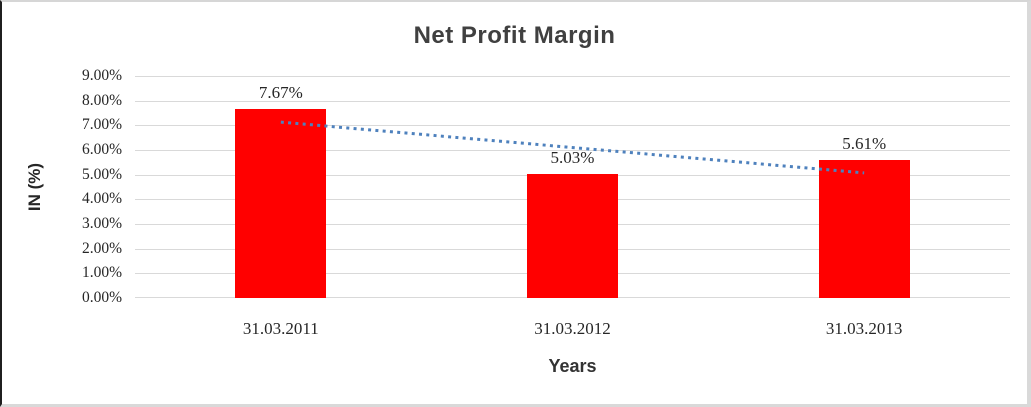 Image resolution: width=1031 pixels, height=407 pixels. Describe the element at coordinates (864, 328) in the screenshot. I see `x-tick-label: 31.03.2013` at that location.